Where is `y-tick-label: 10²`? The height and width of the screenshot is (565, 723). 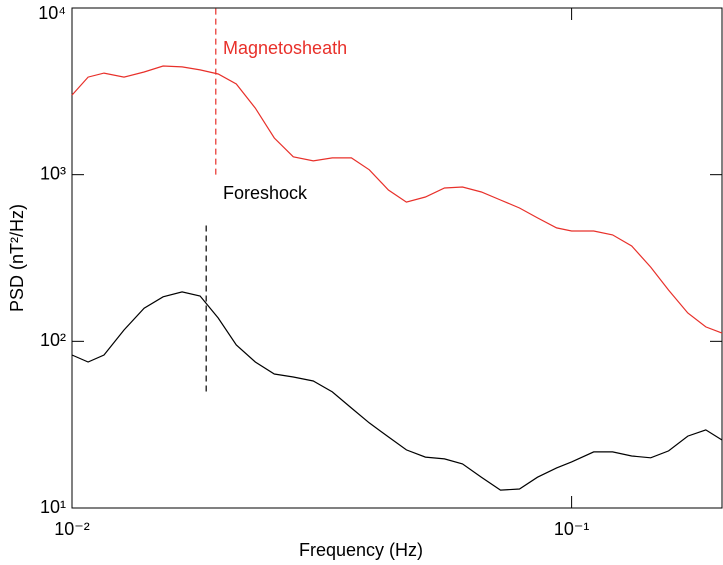
y-tick-label: 10² is located at coordinates (53, 340).